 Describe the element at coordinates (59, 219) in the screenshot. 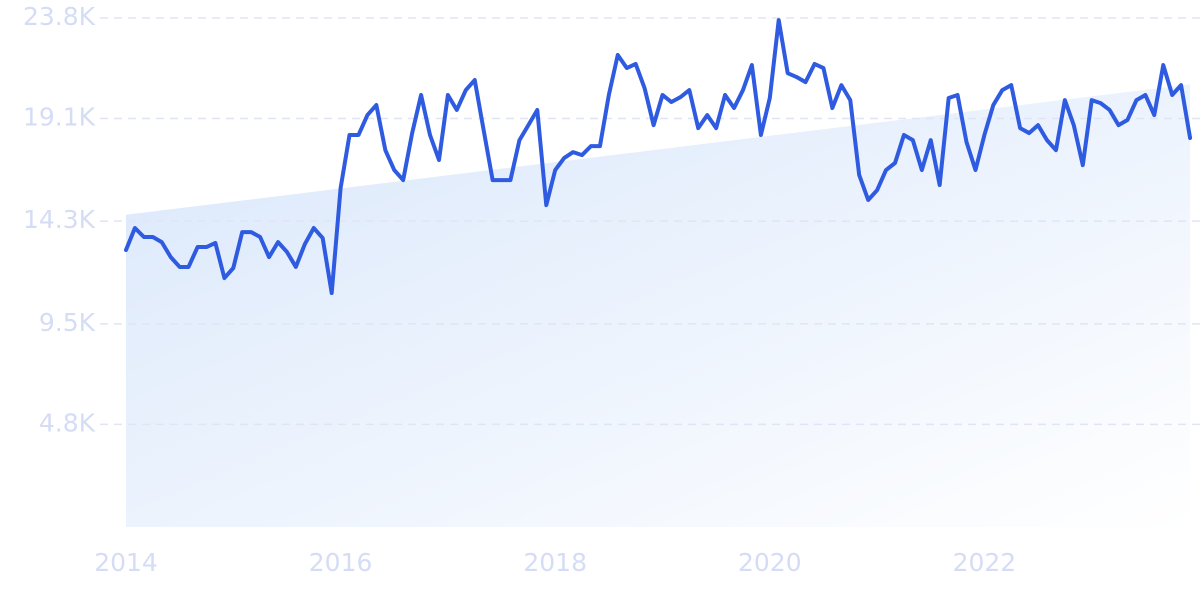

I see `y-tick-label: 14.3K` at that location.